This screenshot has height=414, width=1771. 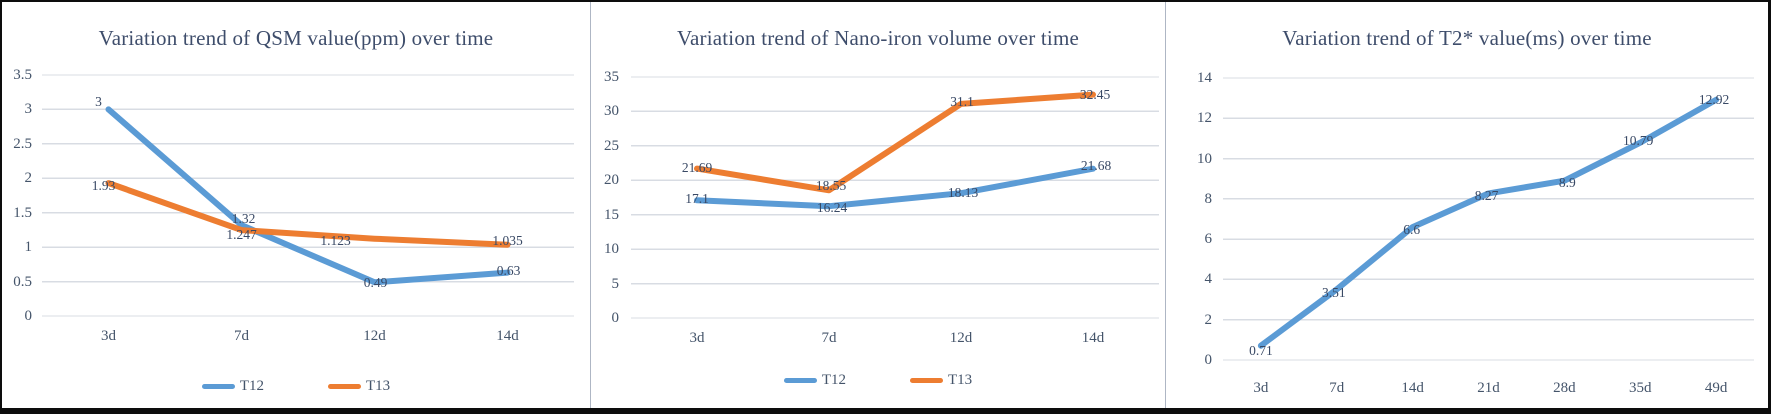 What do you see at coordinates (22, 143) in the screenshot?
I see `y-axis-tick-label: 2.5` at bounding box center [22, 143].